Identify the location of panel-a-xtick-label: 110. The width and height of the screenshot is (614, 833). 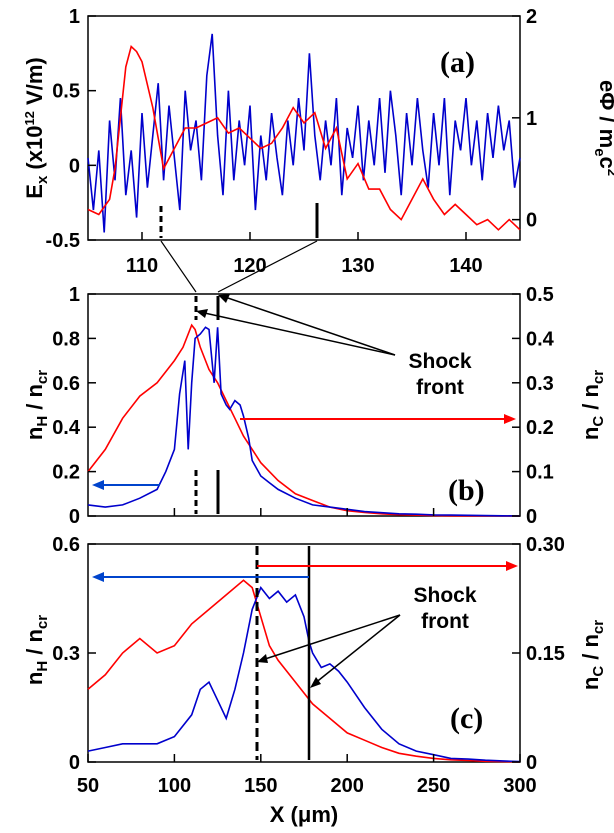
(142, 266).